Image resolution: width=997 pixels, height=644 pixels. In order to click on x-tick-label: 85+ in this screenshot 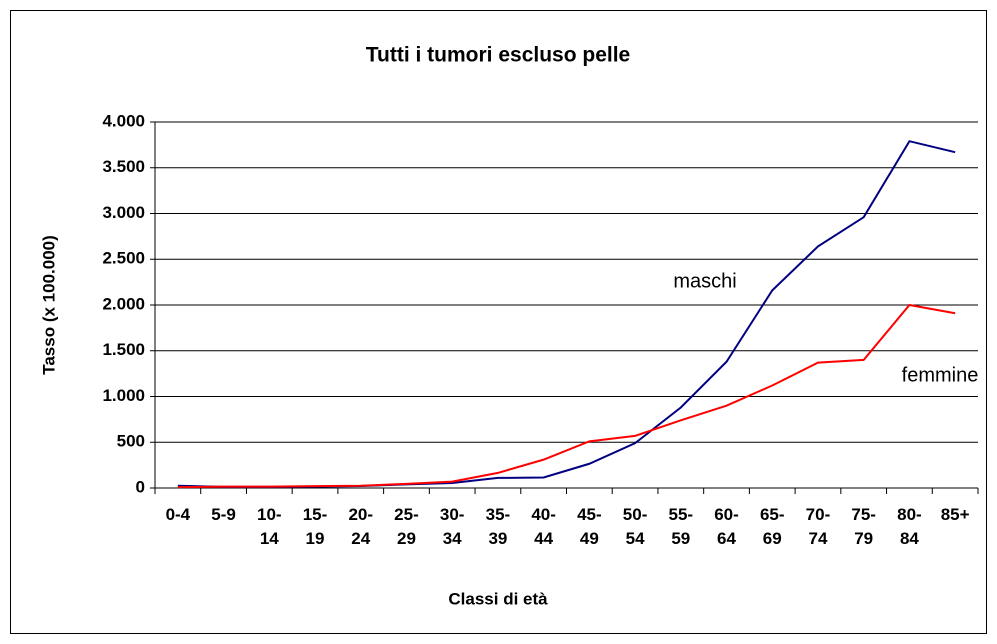, I will do `click(955, 514)`.